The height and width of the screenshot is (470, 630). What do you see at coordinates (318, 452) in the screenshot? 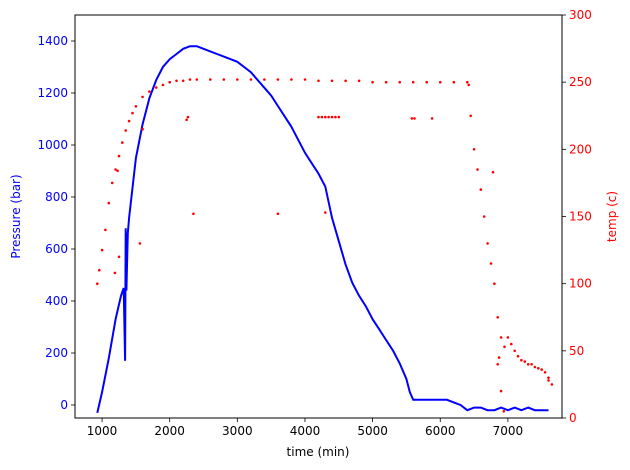
I see `x-axis-label: time (min)` at bounding box center [318, 452].